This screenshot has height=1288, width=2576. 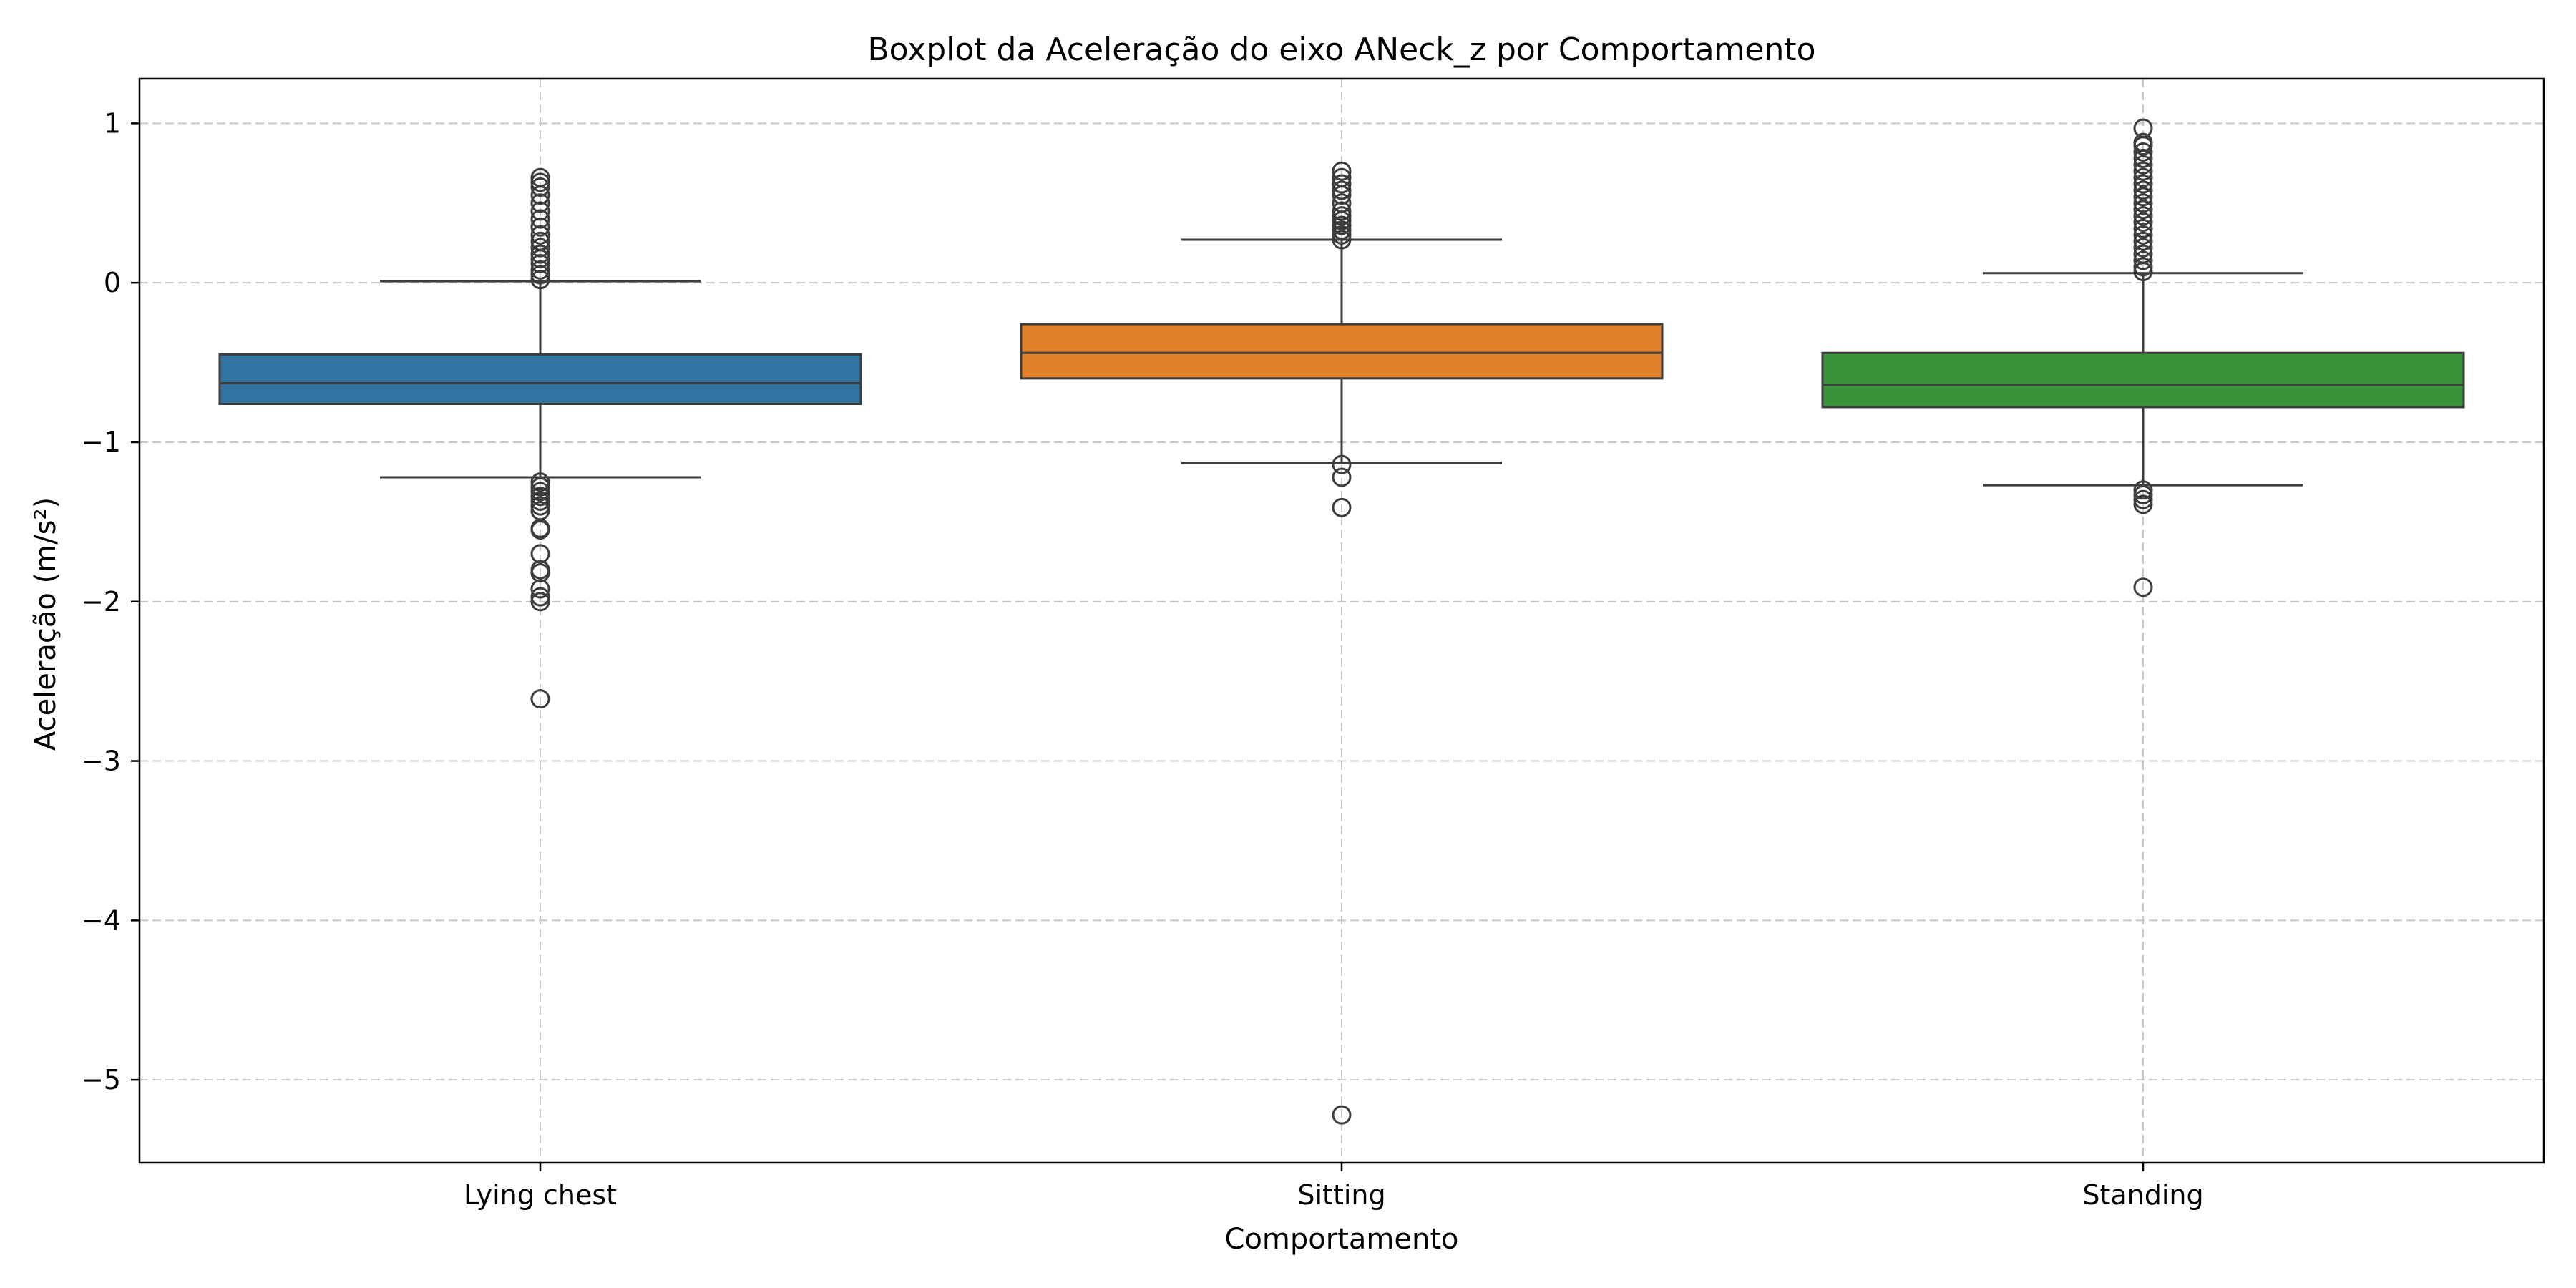 What do you see at coordinates (1341, 1195) in the screenshot?
I see `x-tick-label: Sitting` at bounding box center [1341, 1195].